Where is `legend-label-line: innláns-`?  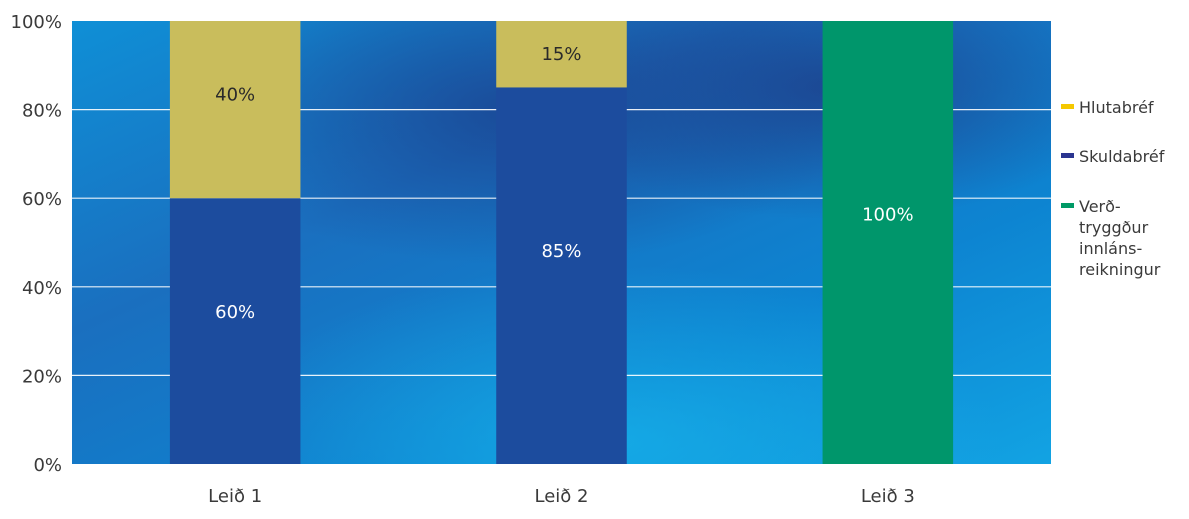 legend-label-line: innláns- is located at coordinates (1110, 248).